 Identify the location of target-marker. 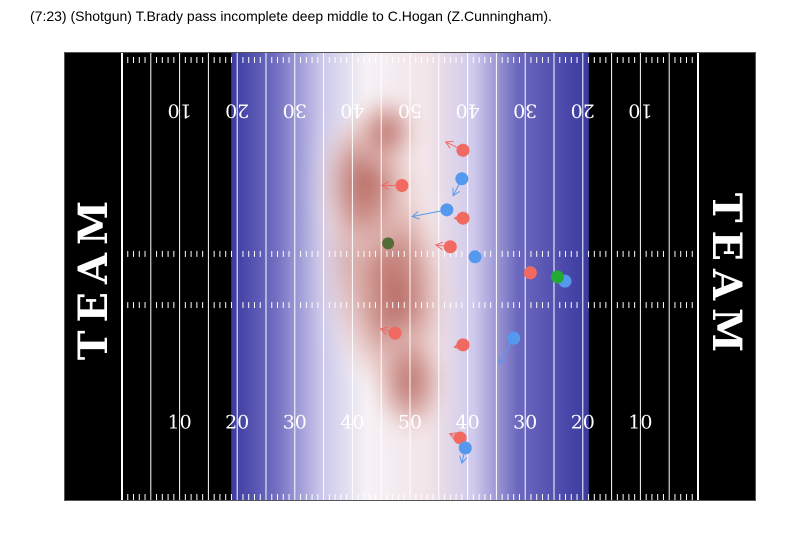
(388, 243).